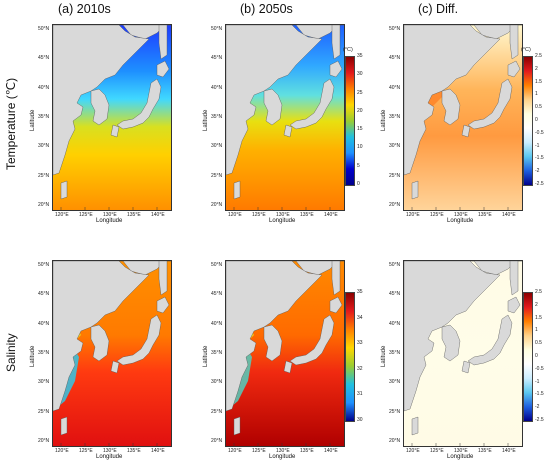 This screenshot has width=550, height=466. Describe the element at coordinates (538, 107) in the screenshot. I see `colorbar-temperature-diff-tick: 0.5` at that location.